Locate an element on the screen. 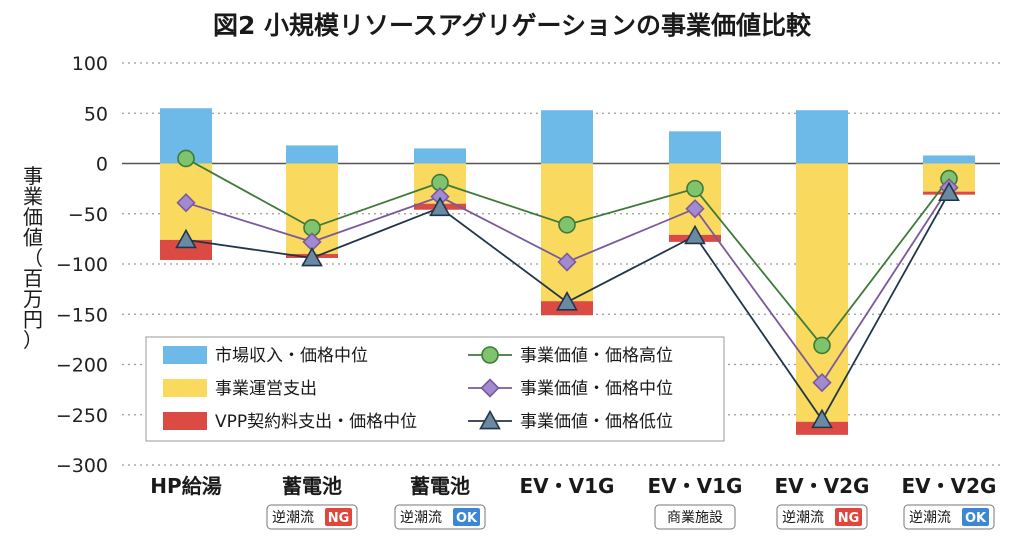 This screenshot has height=542, width=1024. y-tick-label: −100 is located at coordinates (82, 265).